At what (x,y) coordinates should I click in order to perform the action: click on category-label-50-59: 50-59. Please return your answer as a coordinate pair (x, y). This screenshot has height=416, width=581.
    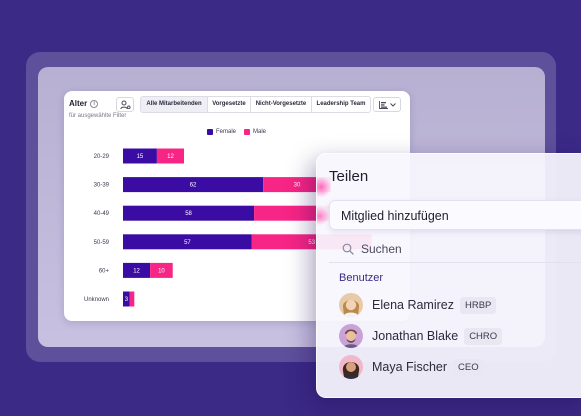
    Looking at the image, I should click on (102, 243).